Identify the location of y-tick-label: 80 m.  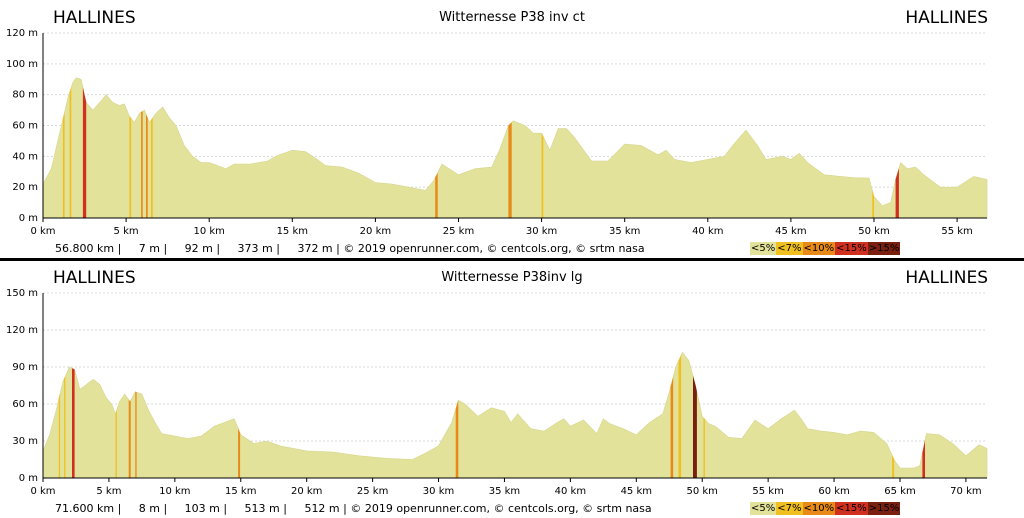
(25, 95).